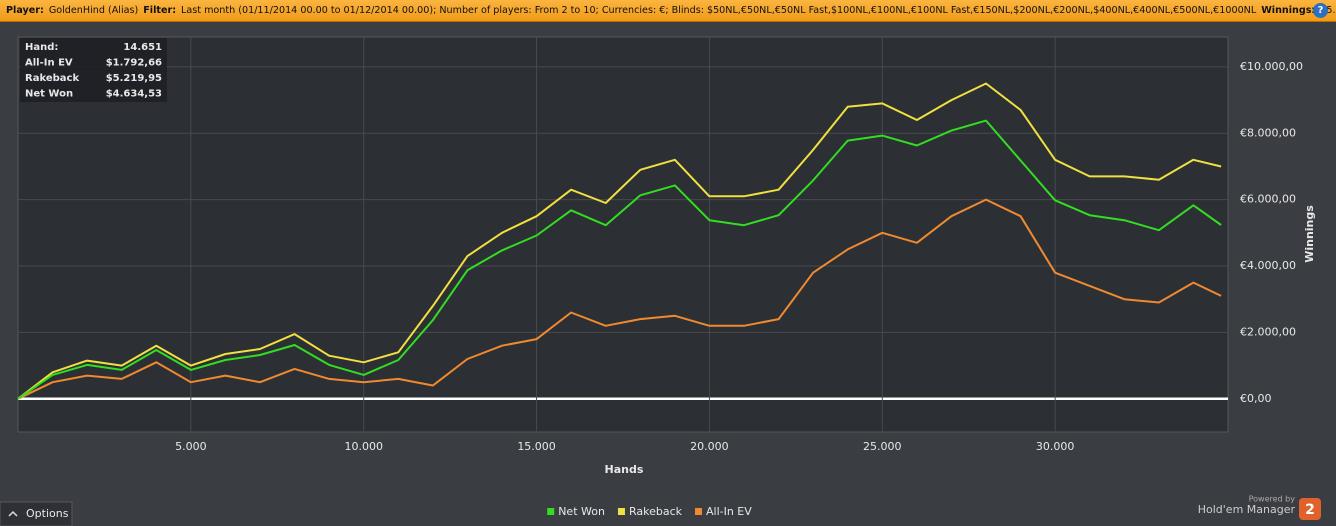 The width and height of the screenshot is (1336, 526). What do you see at coordinates (134, 94) in the screenshot?
I see `stat-value: $4.634,53` at bounding box center [134, 94].